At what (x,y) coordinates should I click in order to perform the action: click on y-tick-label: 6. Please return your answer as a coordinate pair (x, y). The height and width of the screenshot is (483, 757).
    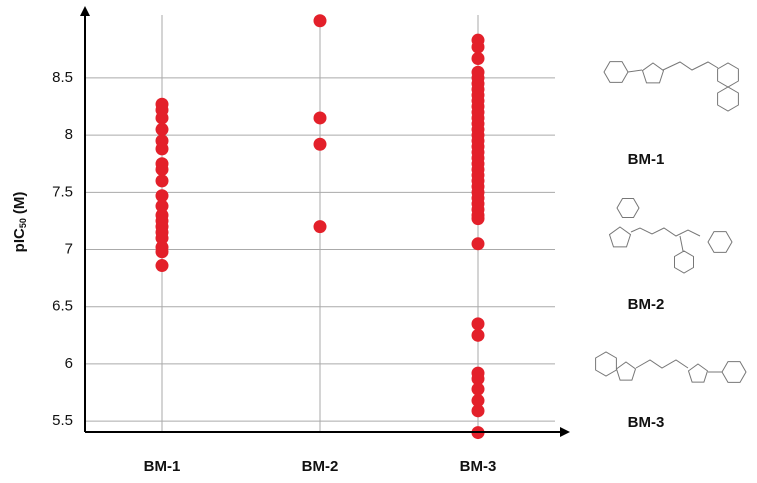
    Looking at the image, I should click on (69, 363).